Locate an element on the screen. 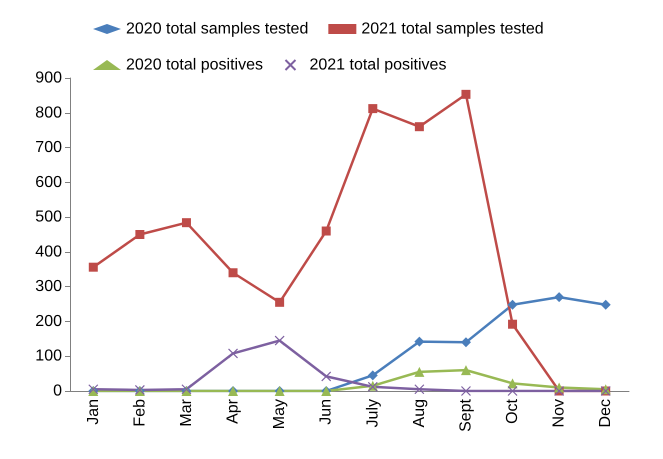 This screenshot has width=663, height=459. y-tick-label: 400 is located at coordinates (48, 251).